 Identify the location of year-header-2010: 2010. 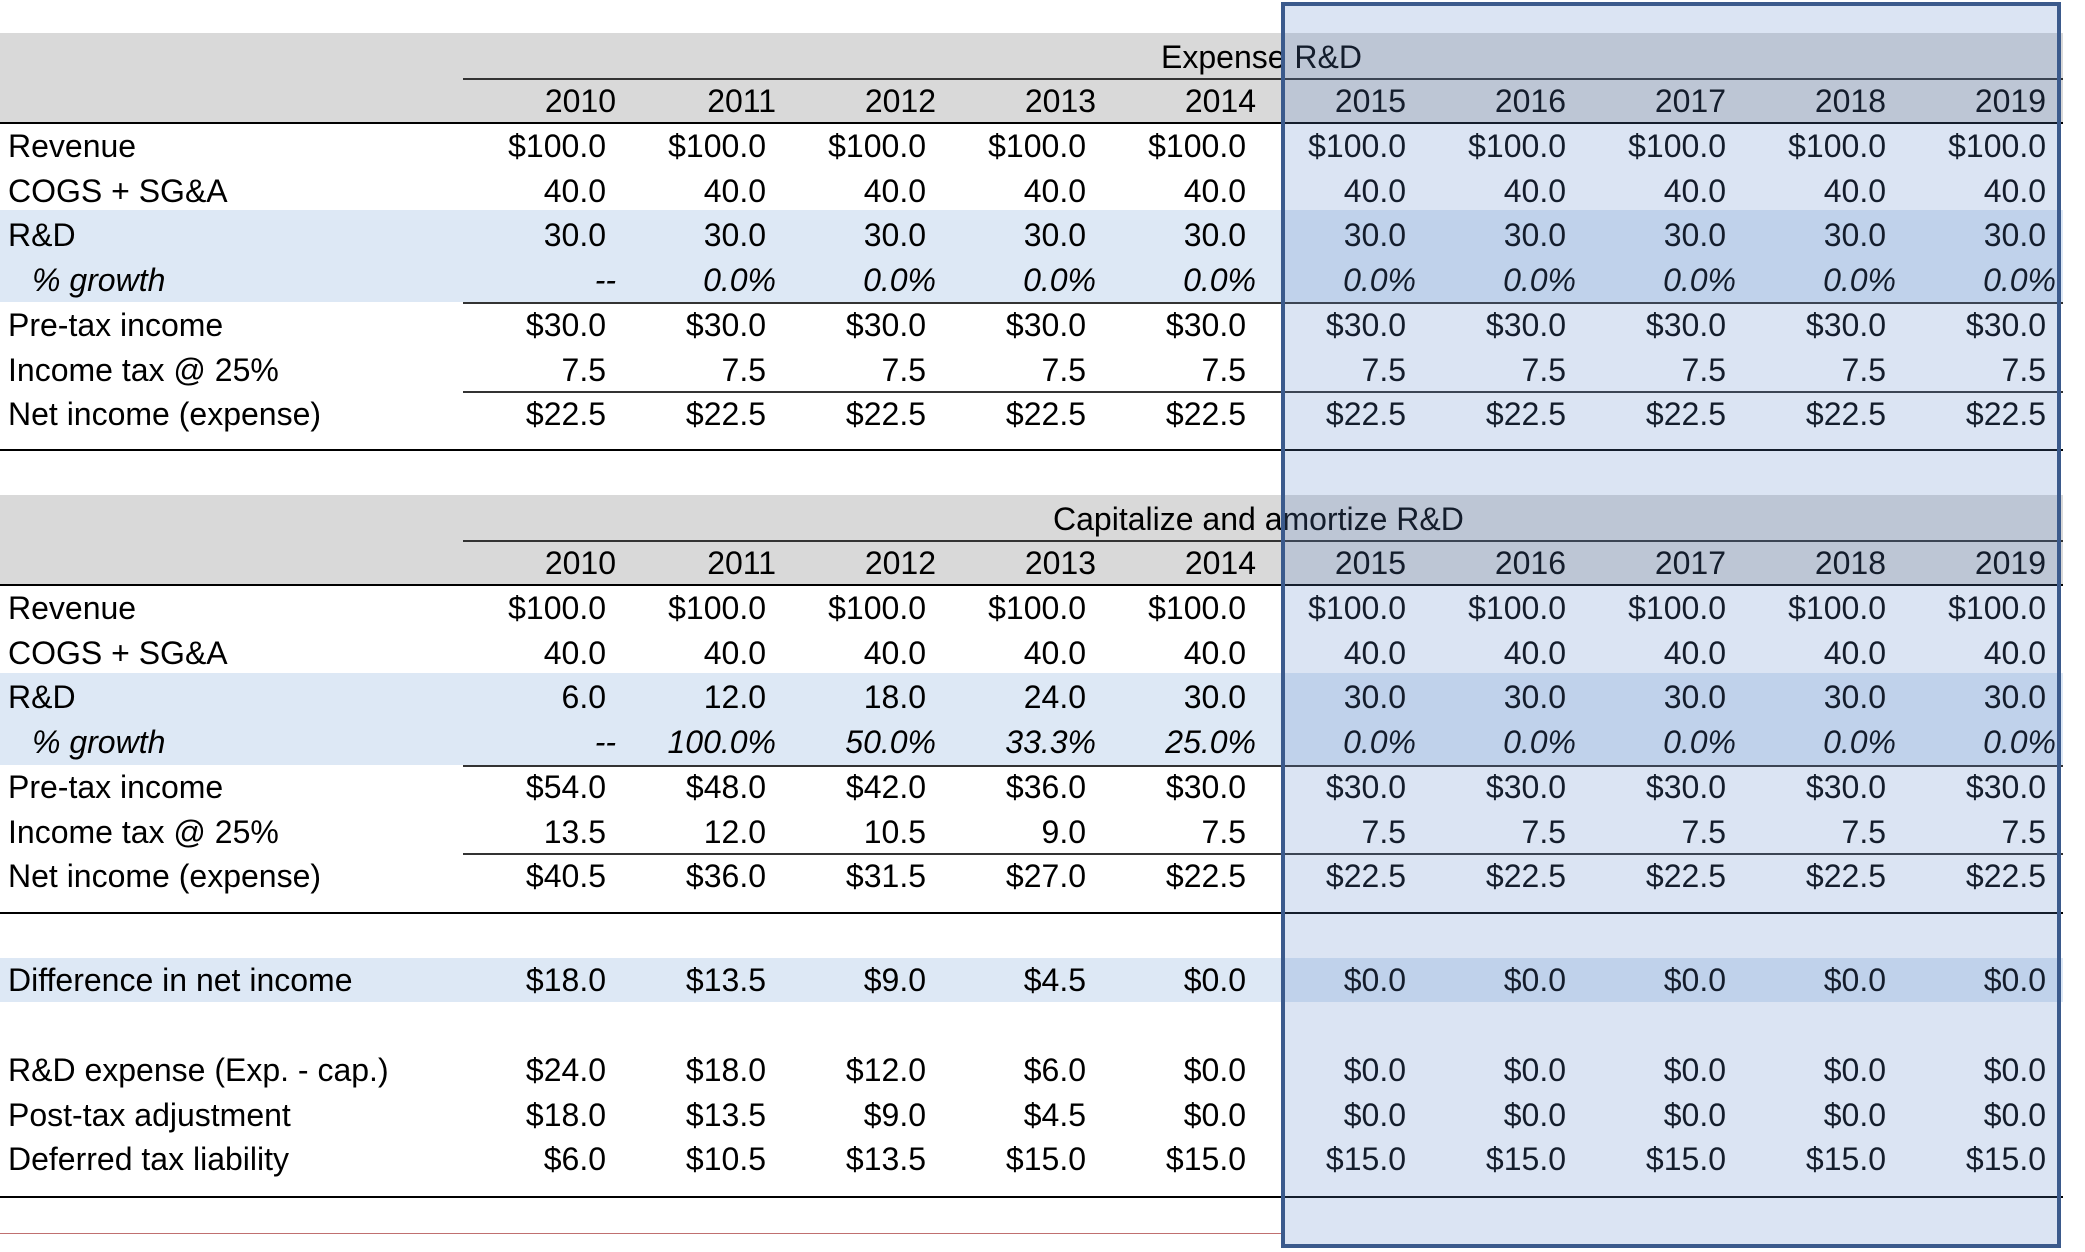
(580, 563).